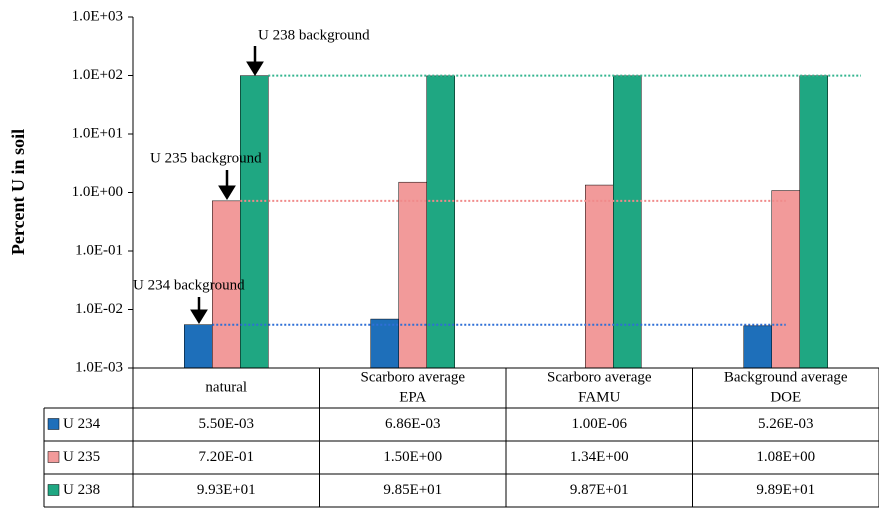 The height and width of the screenshot is (532, 879). I want to click on y-tick-label: 1.0E+01, so click(97, 133).